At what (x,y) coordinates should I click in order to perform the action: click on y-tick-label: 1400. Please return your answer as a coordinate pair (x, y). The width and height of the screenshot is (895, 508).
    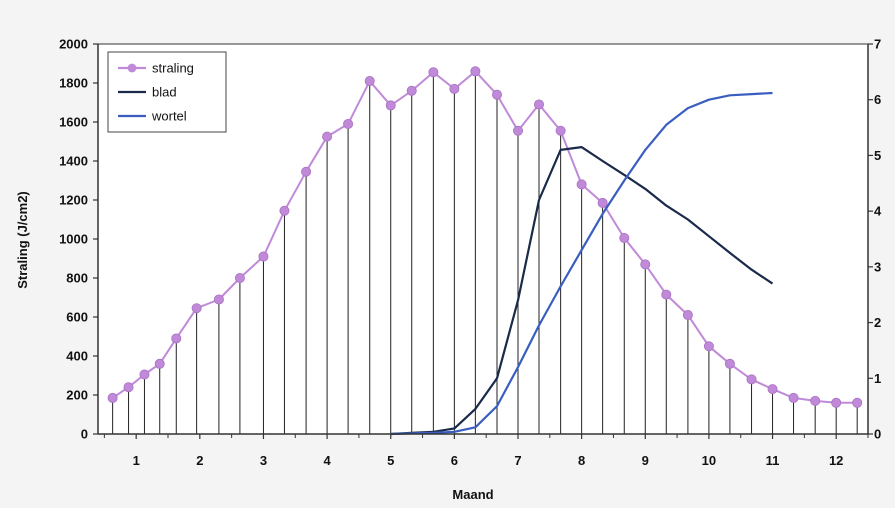
    Looking at the image, I should click on (73, 161).